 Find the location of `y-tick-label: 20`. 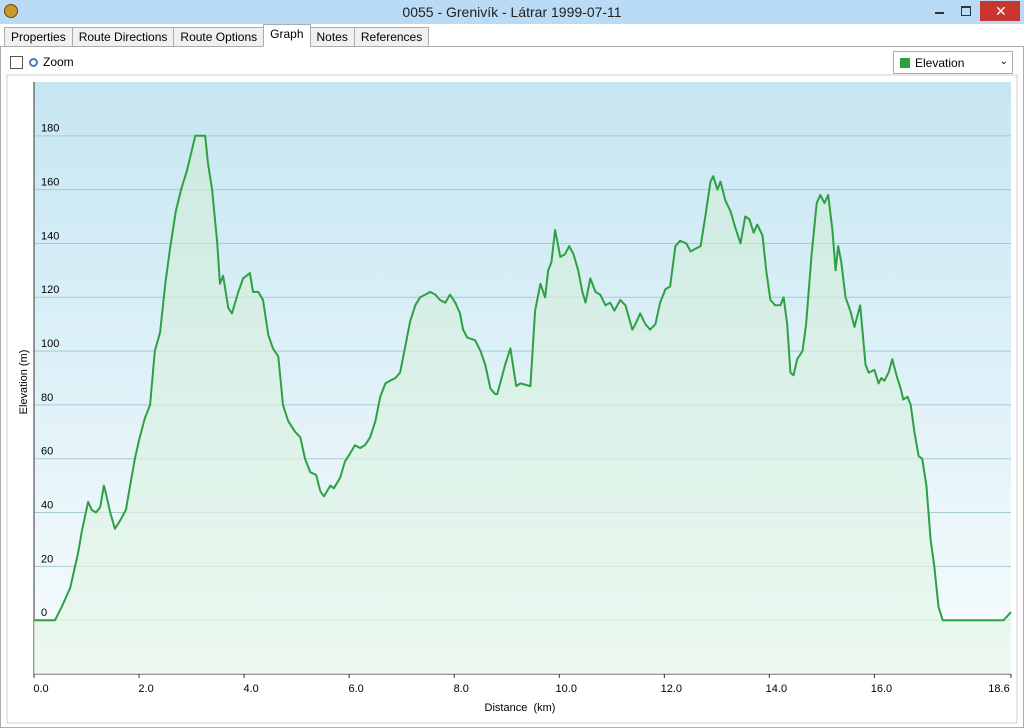

y-tick-label: 20 is located at coordinates (47, 559).